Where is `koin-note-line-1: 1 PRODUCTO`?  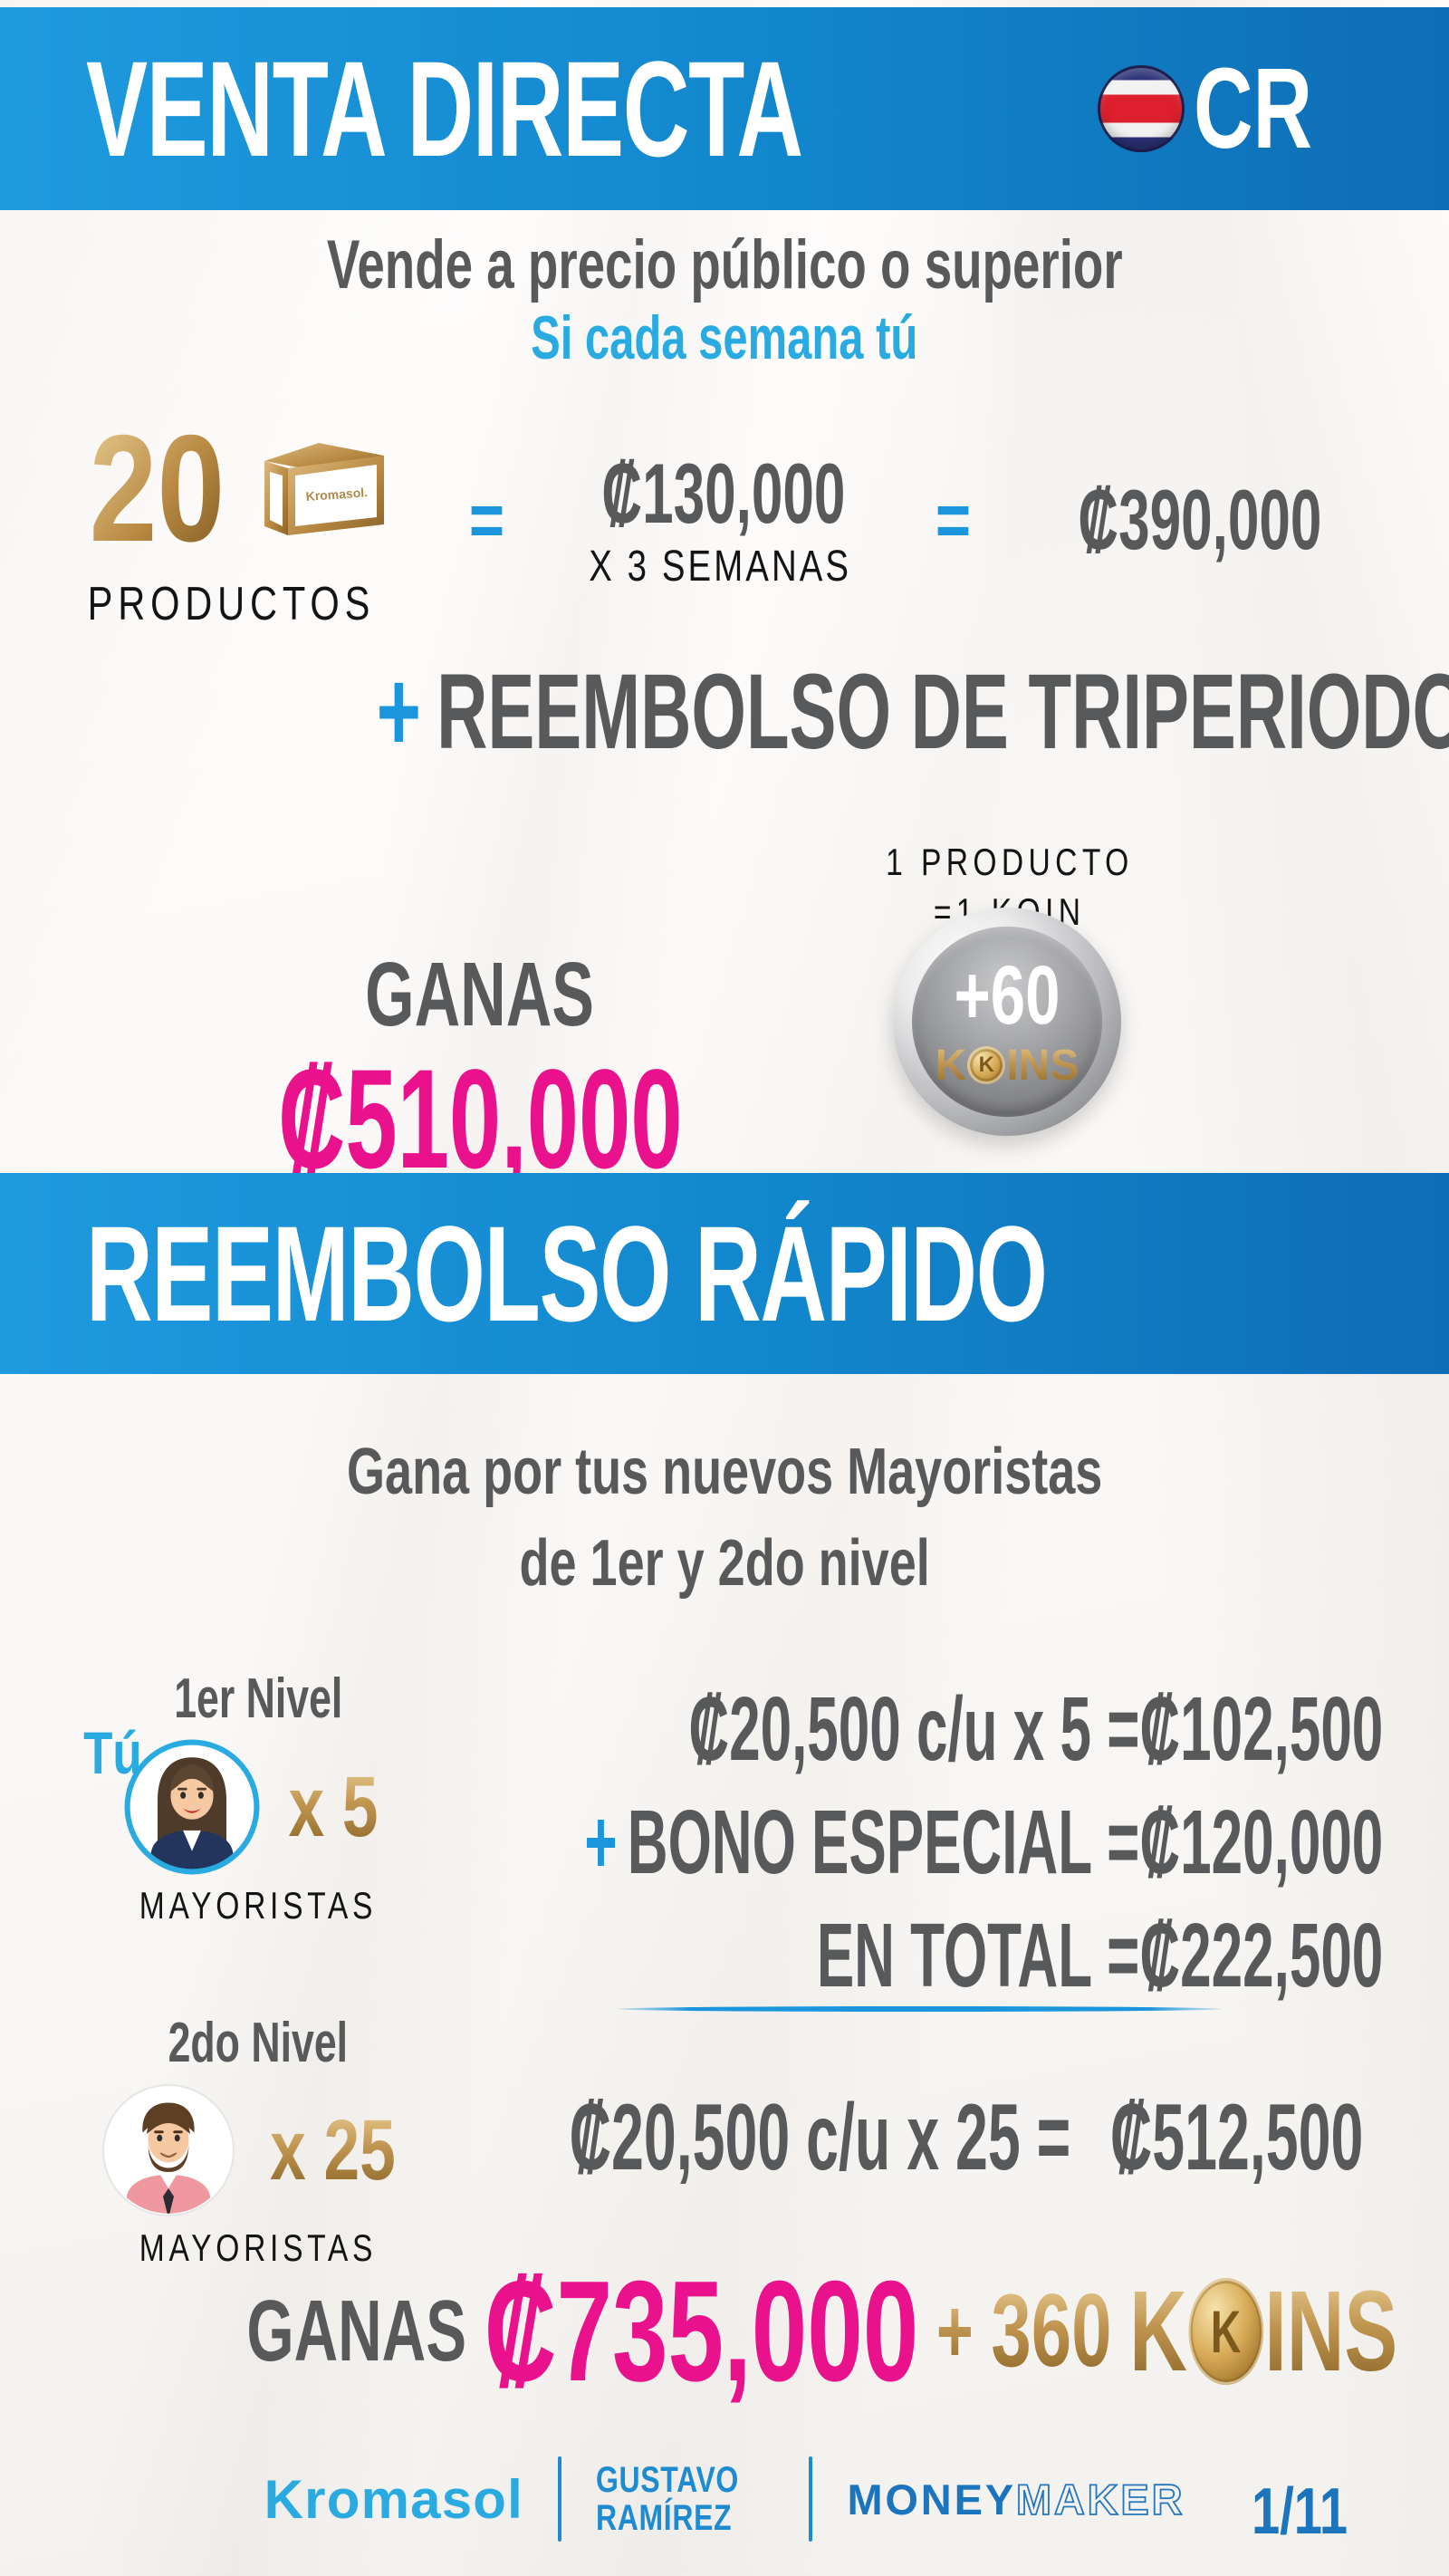
koin-note-line-1: 1 PRODUCTO is located at coordinates (1010, 862).